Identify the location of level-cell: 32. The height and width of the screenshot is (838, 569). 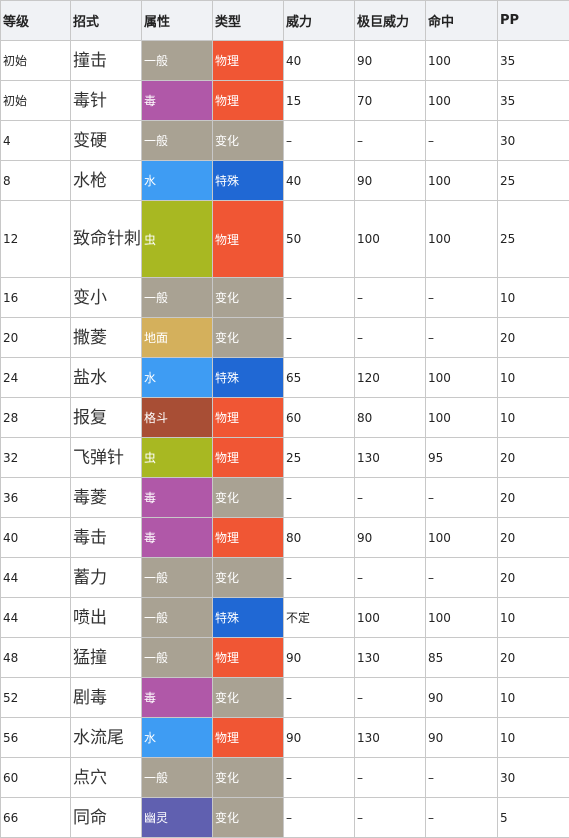
(35, 457).